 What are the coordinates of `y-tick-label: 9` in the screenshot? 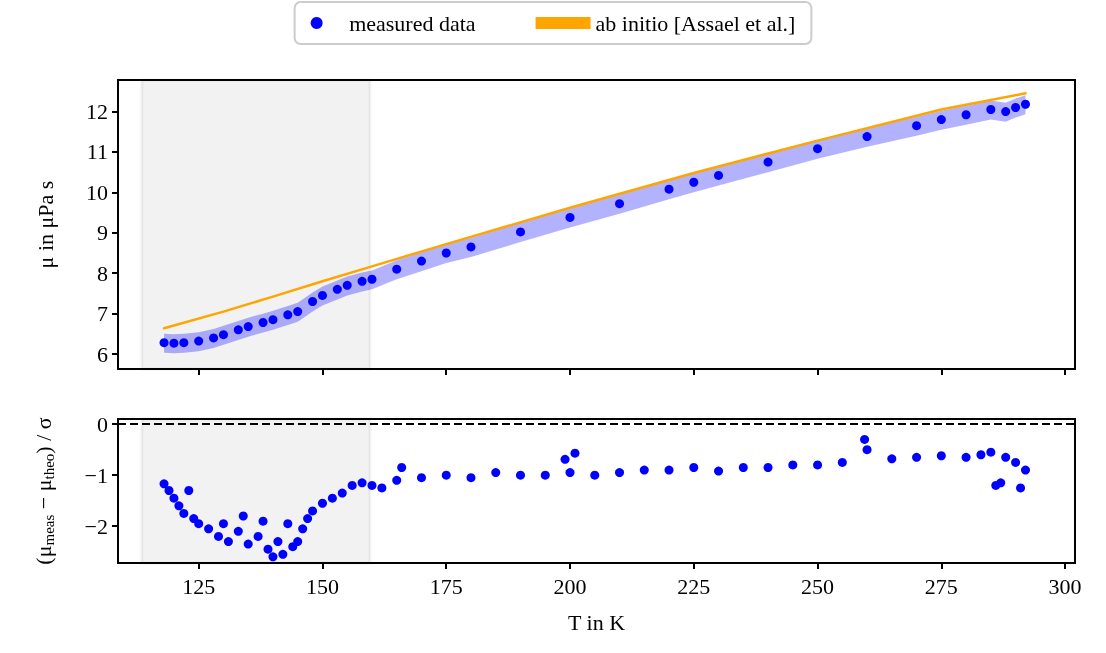 It's located at (102, 233).